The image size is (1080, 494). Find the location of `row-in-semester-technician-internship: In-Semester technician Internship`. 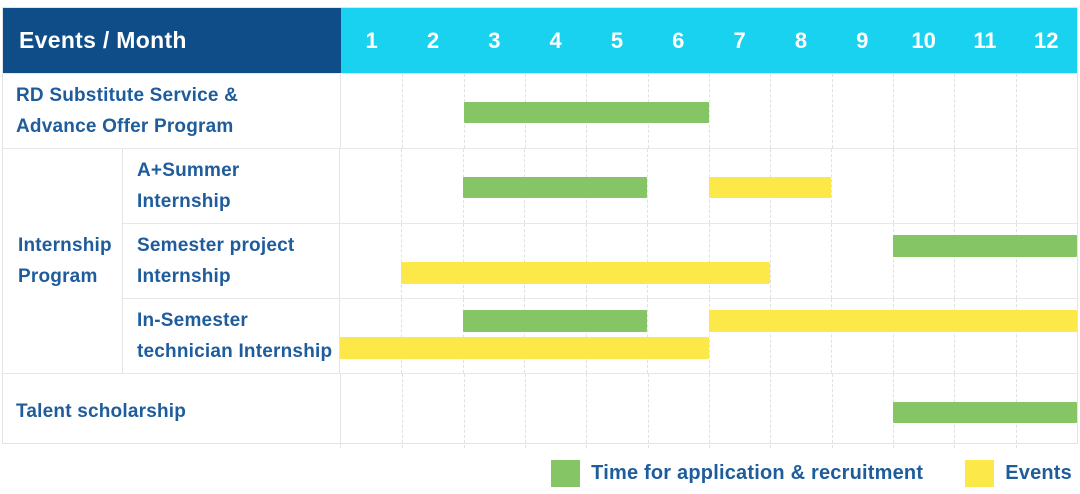

row-in-semester-technician-internship: In-Semester technician Internship is located at coordinates (600, 335).